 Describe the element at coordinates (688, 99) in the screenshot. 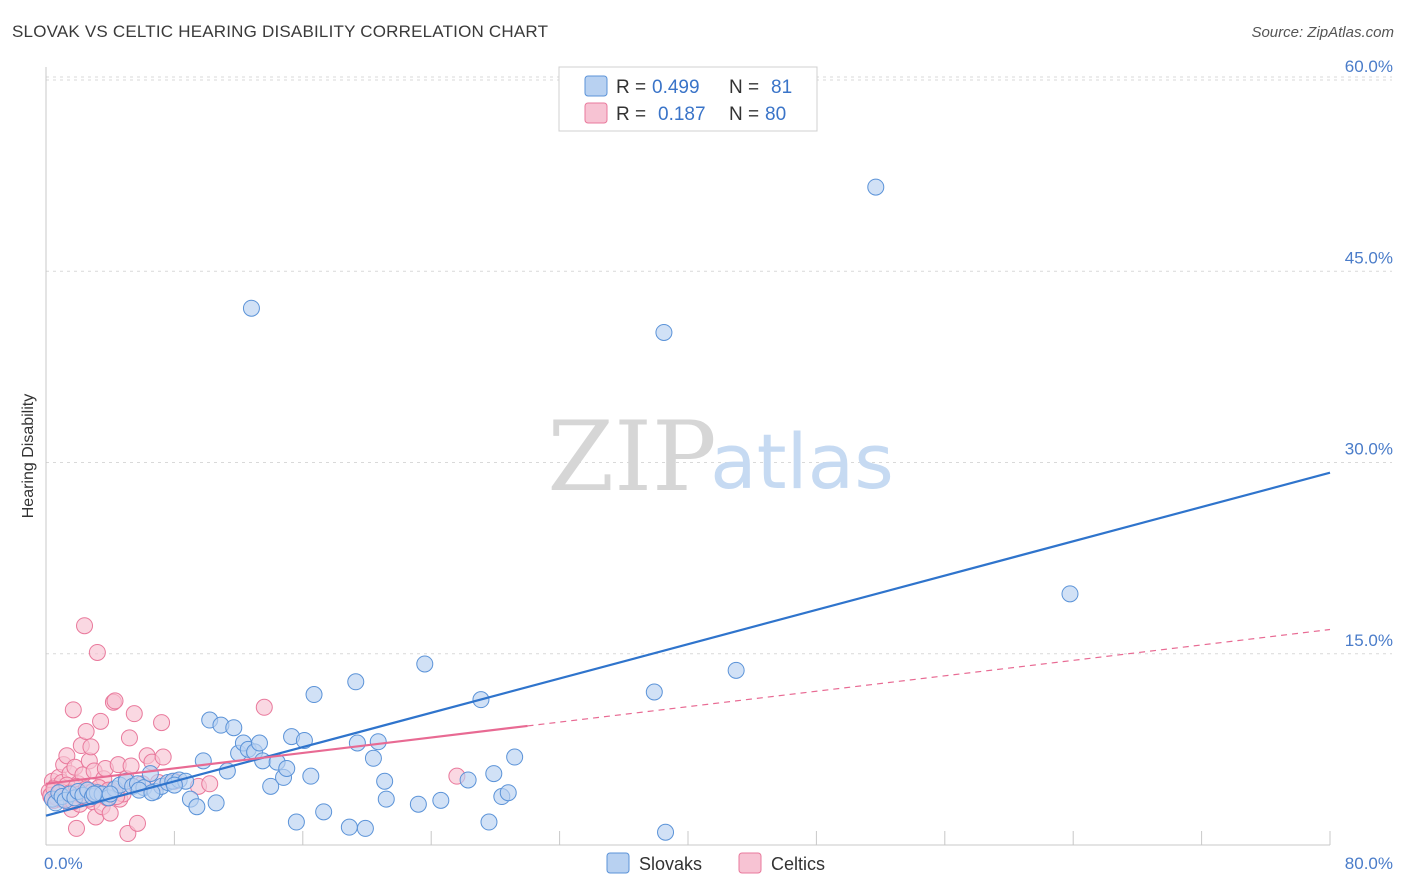

I see `top-legend: R = 0.499 N = 81 R = 0.187 N = 80` at that location.